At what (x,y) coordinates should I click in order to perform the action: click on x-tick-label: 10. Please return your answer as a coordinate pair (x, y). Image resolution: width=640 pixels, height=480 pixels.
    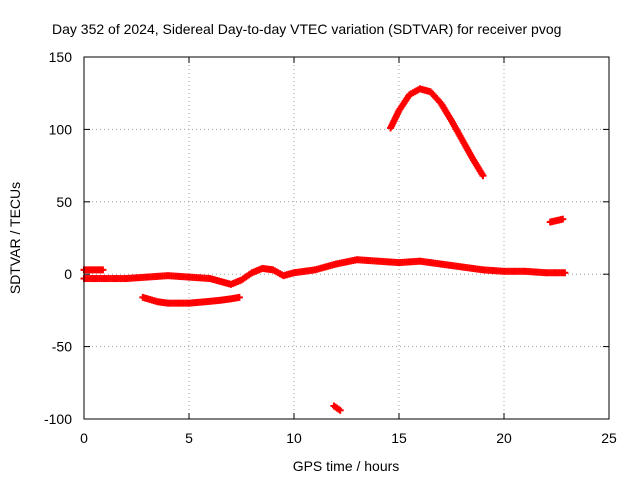
    Looking at the image, I should click on (294, 438).